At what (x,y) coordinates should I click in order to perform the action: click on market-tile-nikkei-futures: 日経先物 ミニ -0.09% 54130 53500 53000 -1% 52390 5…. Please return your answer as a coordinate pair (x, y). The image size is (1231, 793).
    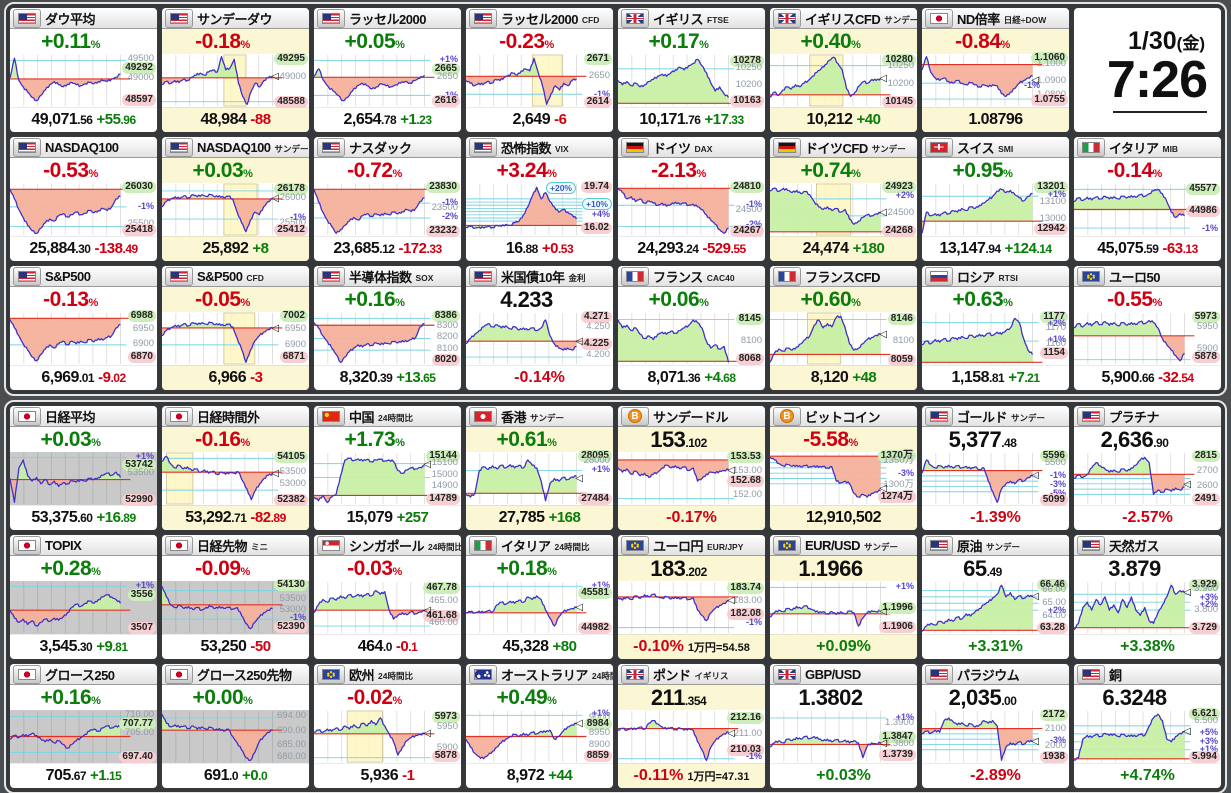
    Looking at the image, I should click on (235, 597).